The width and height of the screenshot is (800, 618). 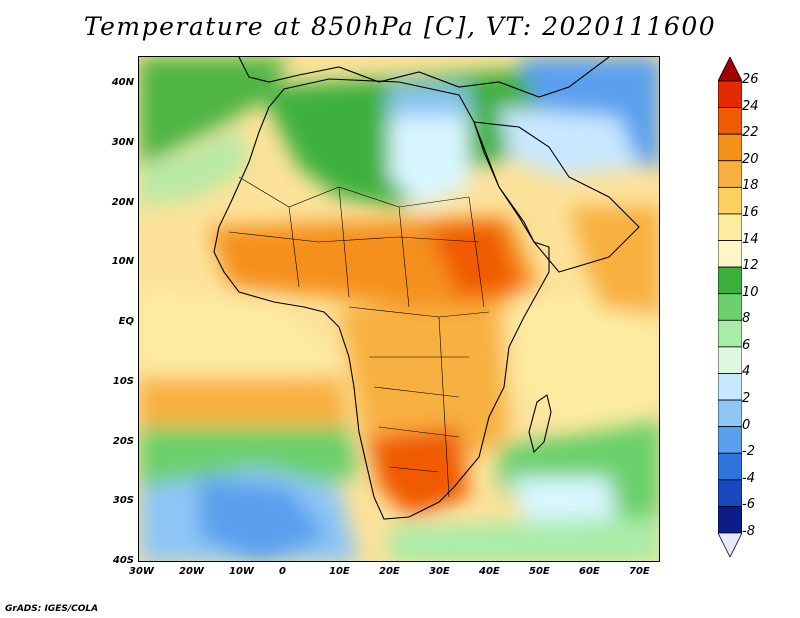 What do you see at coordinates (244, 407) in the screenshot?
I see `field-orange-s-atlantic` at bounding box center [244, 407].